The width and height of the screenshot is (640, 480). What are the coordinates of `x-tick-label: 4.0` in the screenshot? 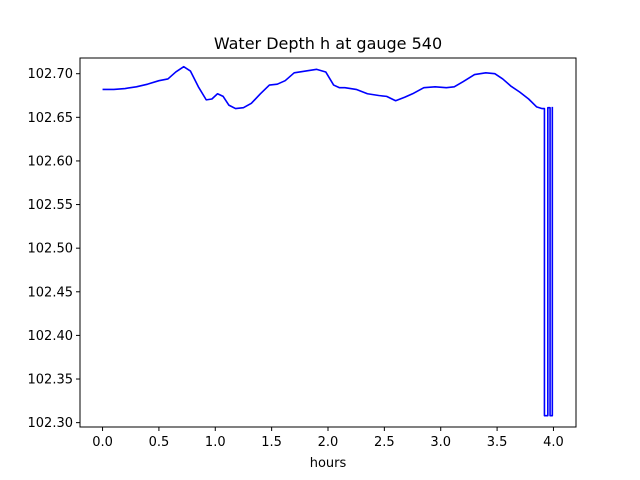 It's located at (553, 442).